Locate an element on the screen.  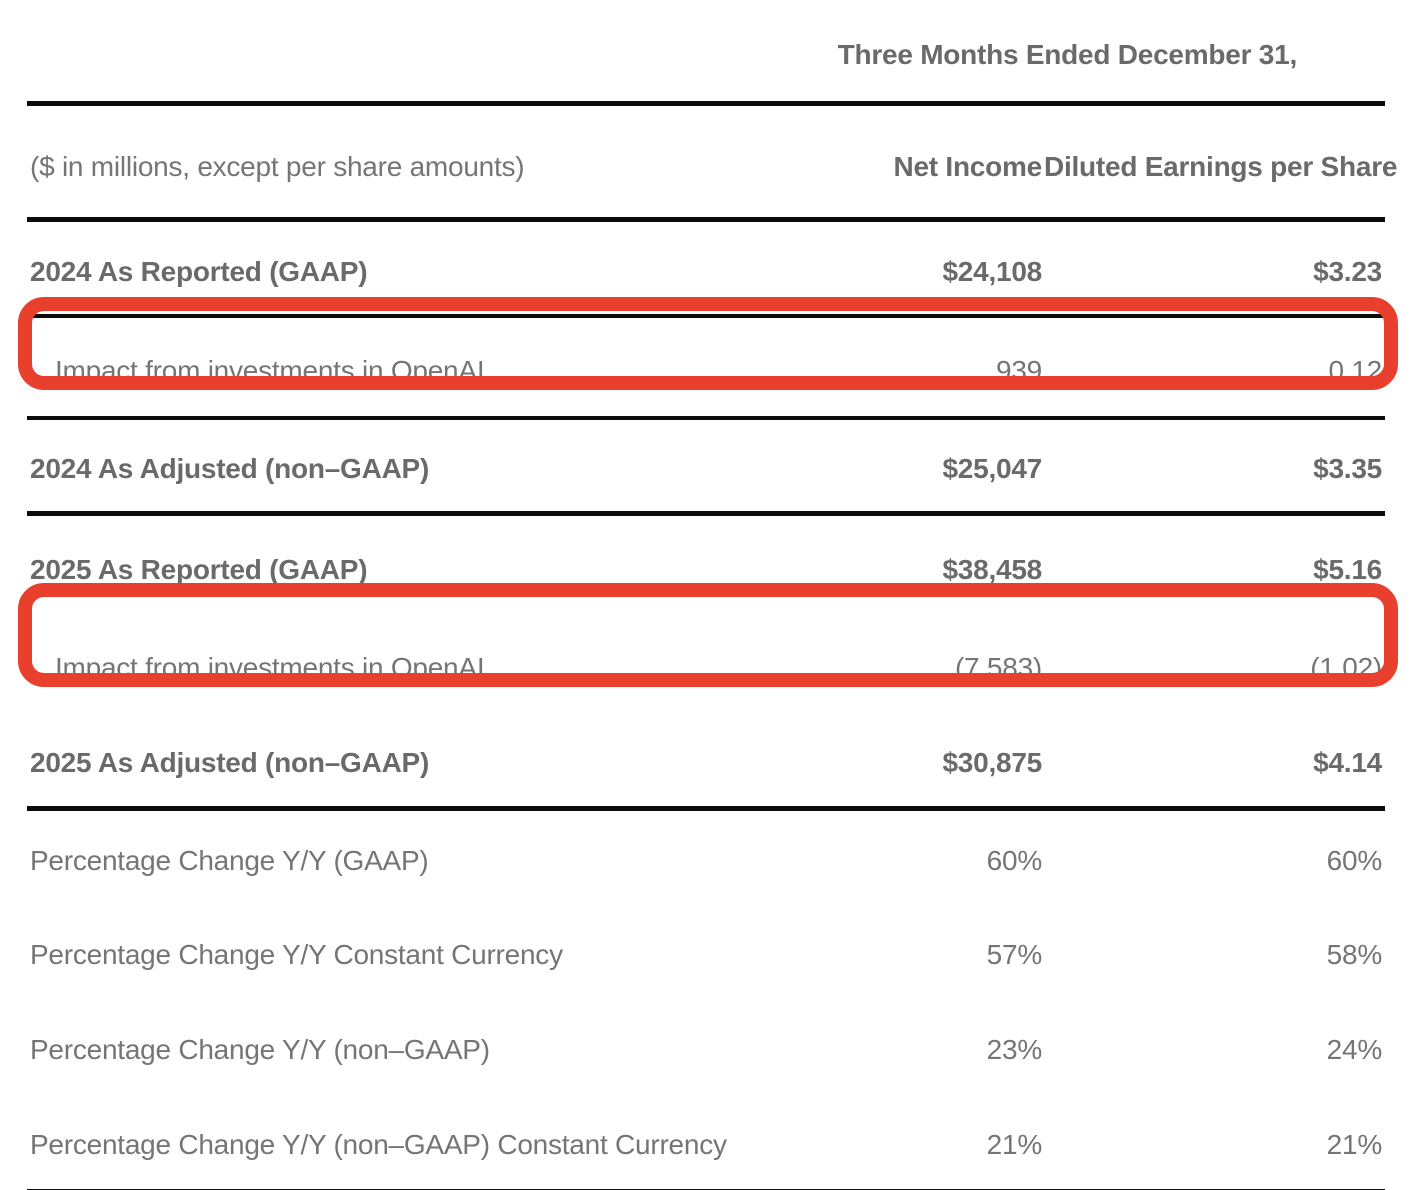
net-income-value: 60% is located at coordinates (1014, 861).